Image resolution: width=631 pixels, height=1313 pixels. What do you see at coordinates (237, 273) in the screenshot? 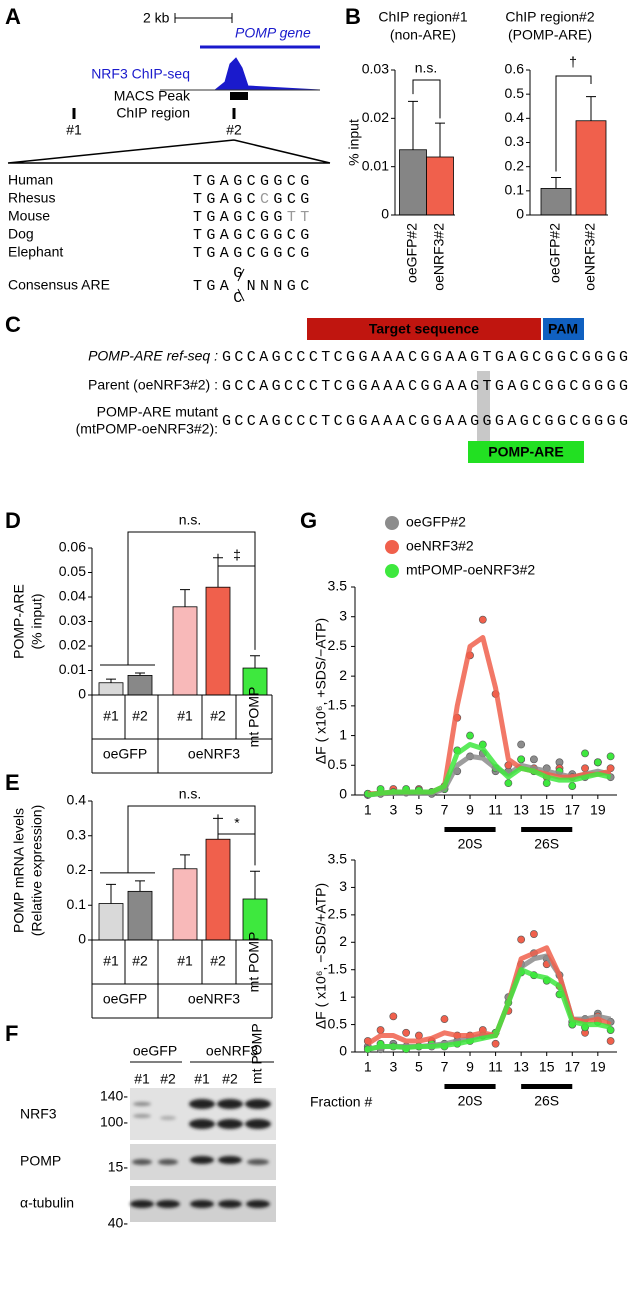
I see `consensus: G` at bounding box center [237, 273].